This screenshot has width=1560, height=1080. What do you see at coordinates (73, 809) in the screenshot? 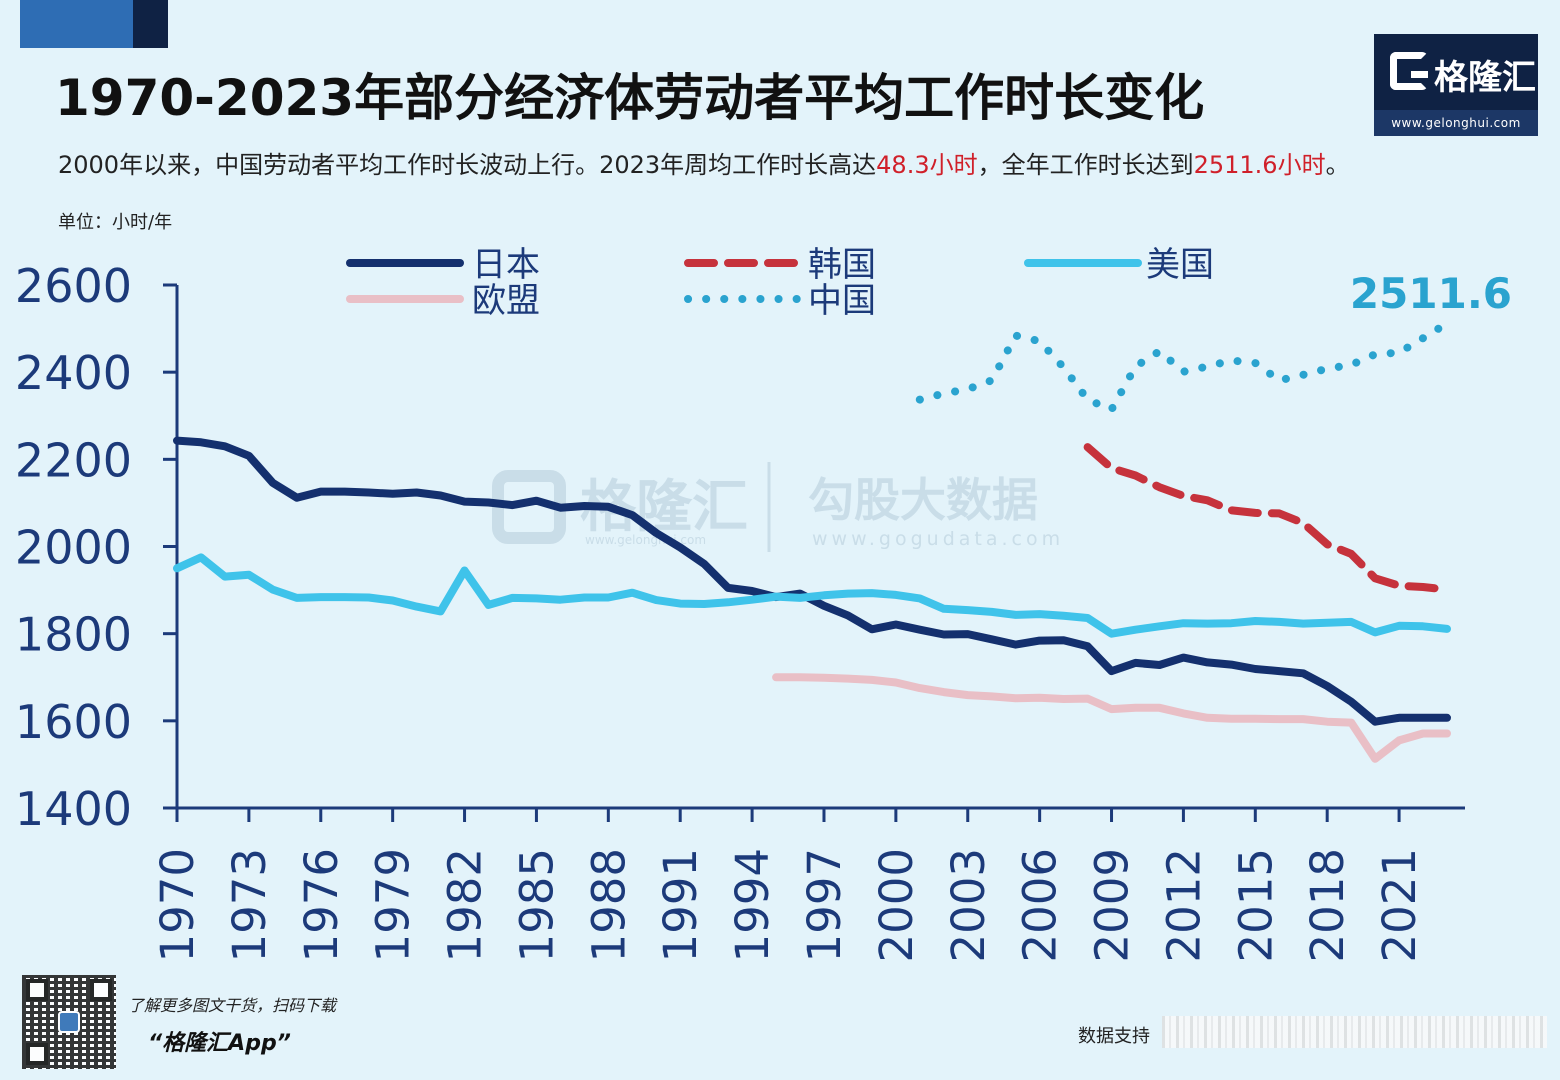
I see `y-tick-label: 1400` at bounding box center [73, 809].